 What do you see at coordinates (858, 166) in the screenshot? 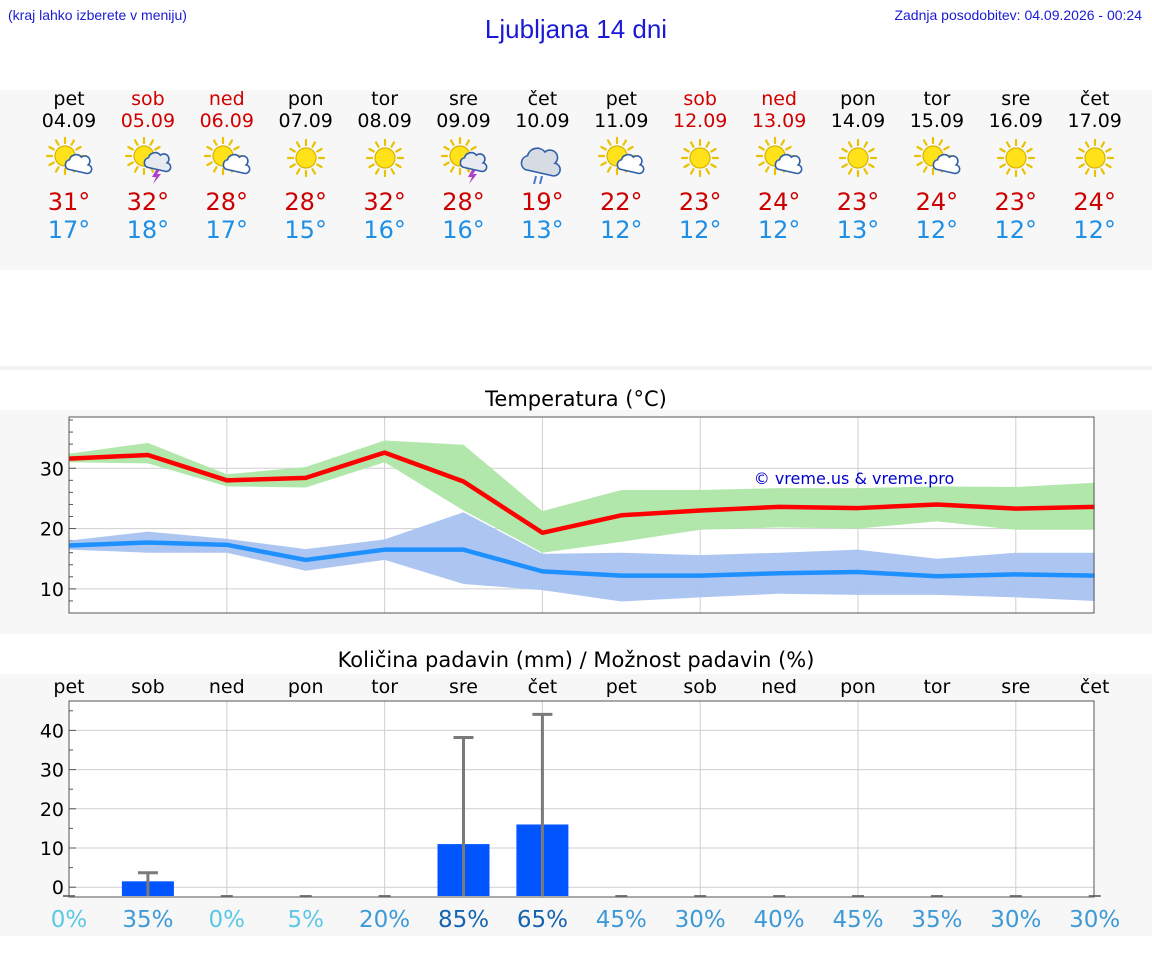
I see `day-column: pon 14.09 23° 13°` at bounding box center [858, 166].